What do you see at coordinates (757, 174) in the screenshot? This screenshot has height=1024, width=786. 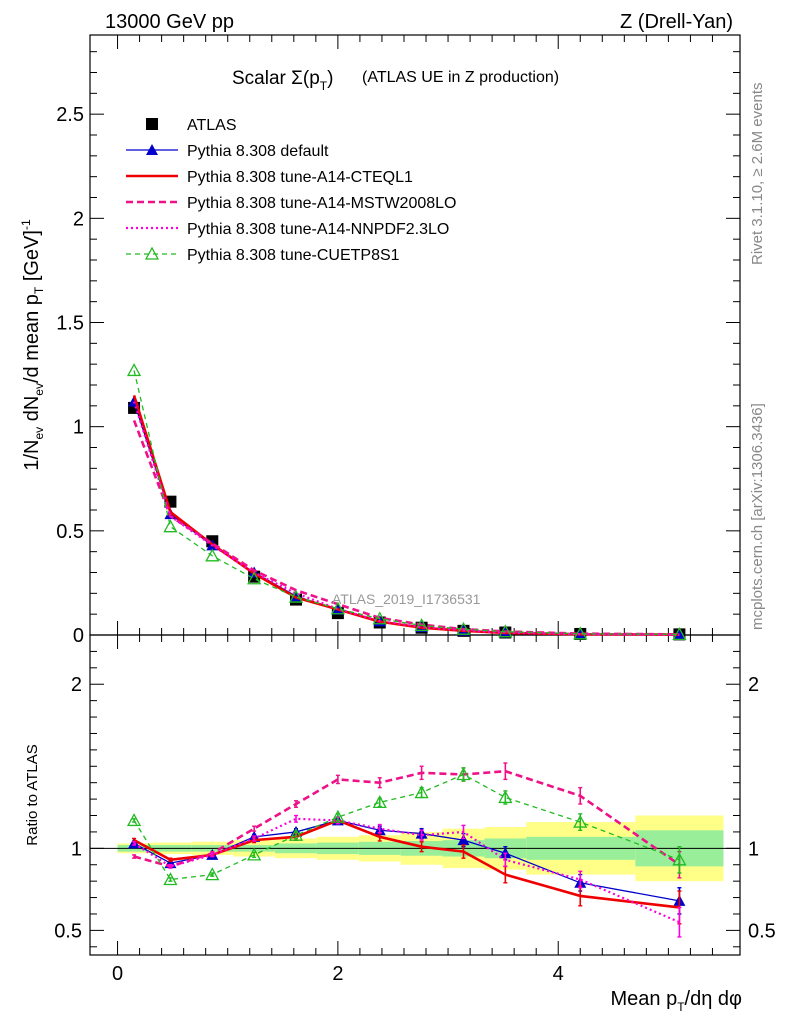 I see `rivet-label: Rivet 3.1.10, ≥ 2.6M events` at bounding box center [757, 174].